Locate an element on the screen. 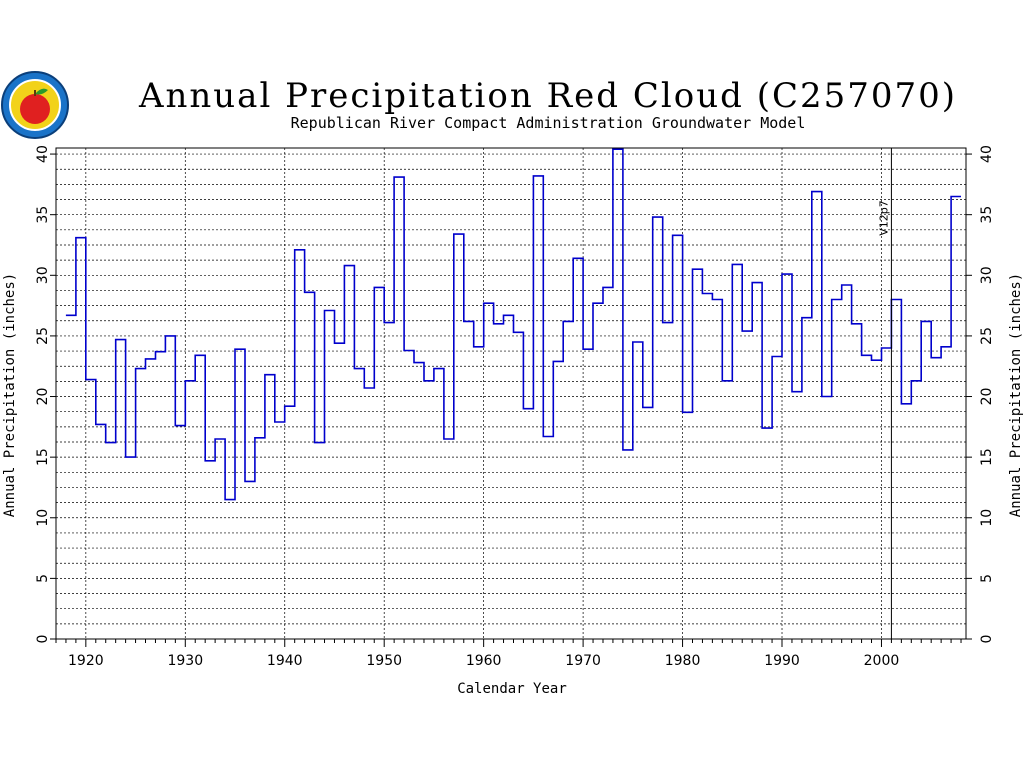  x-tick-label: 1950 is located at coordinates (384, 661).